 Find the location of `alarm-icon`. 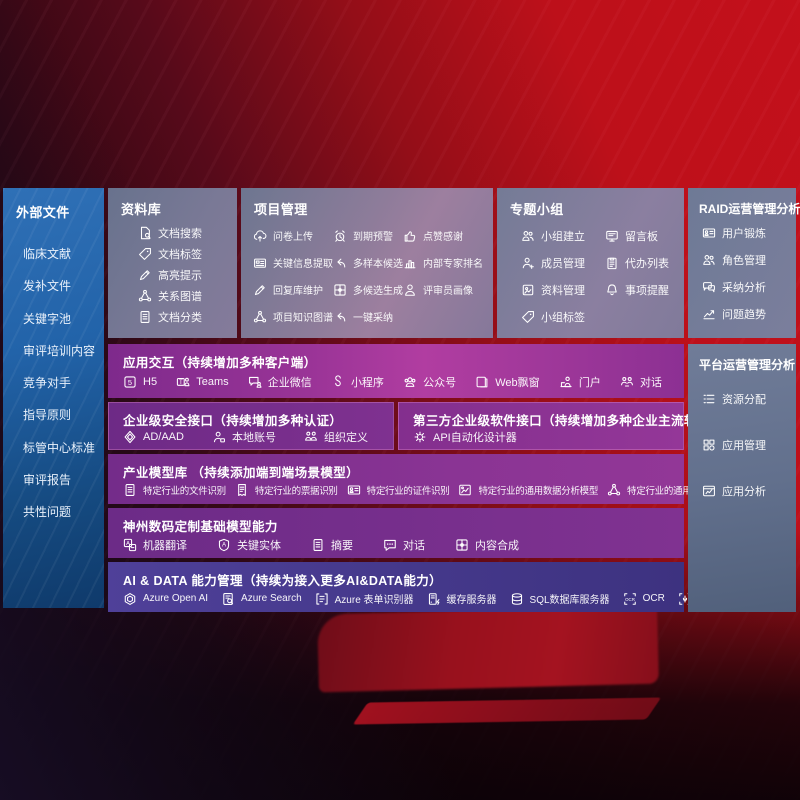

alarm-icon is located at coordinates (340, 236).